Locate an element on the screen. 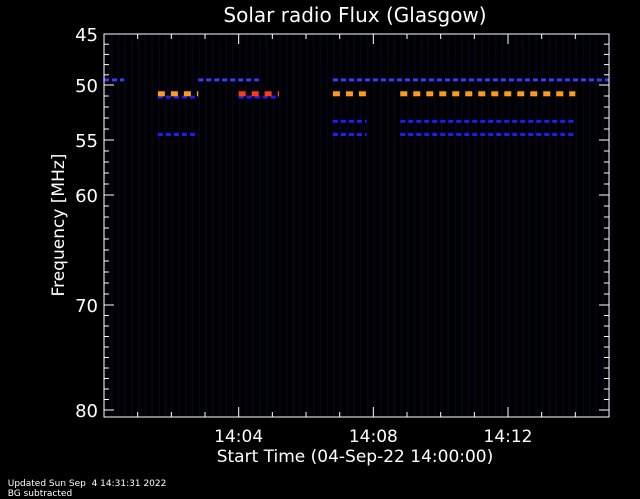  x-tick-label: 14:08 is located at coordinates (373, 437).